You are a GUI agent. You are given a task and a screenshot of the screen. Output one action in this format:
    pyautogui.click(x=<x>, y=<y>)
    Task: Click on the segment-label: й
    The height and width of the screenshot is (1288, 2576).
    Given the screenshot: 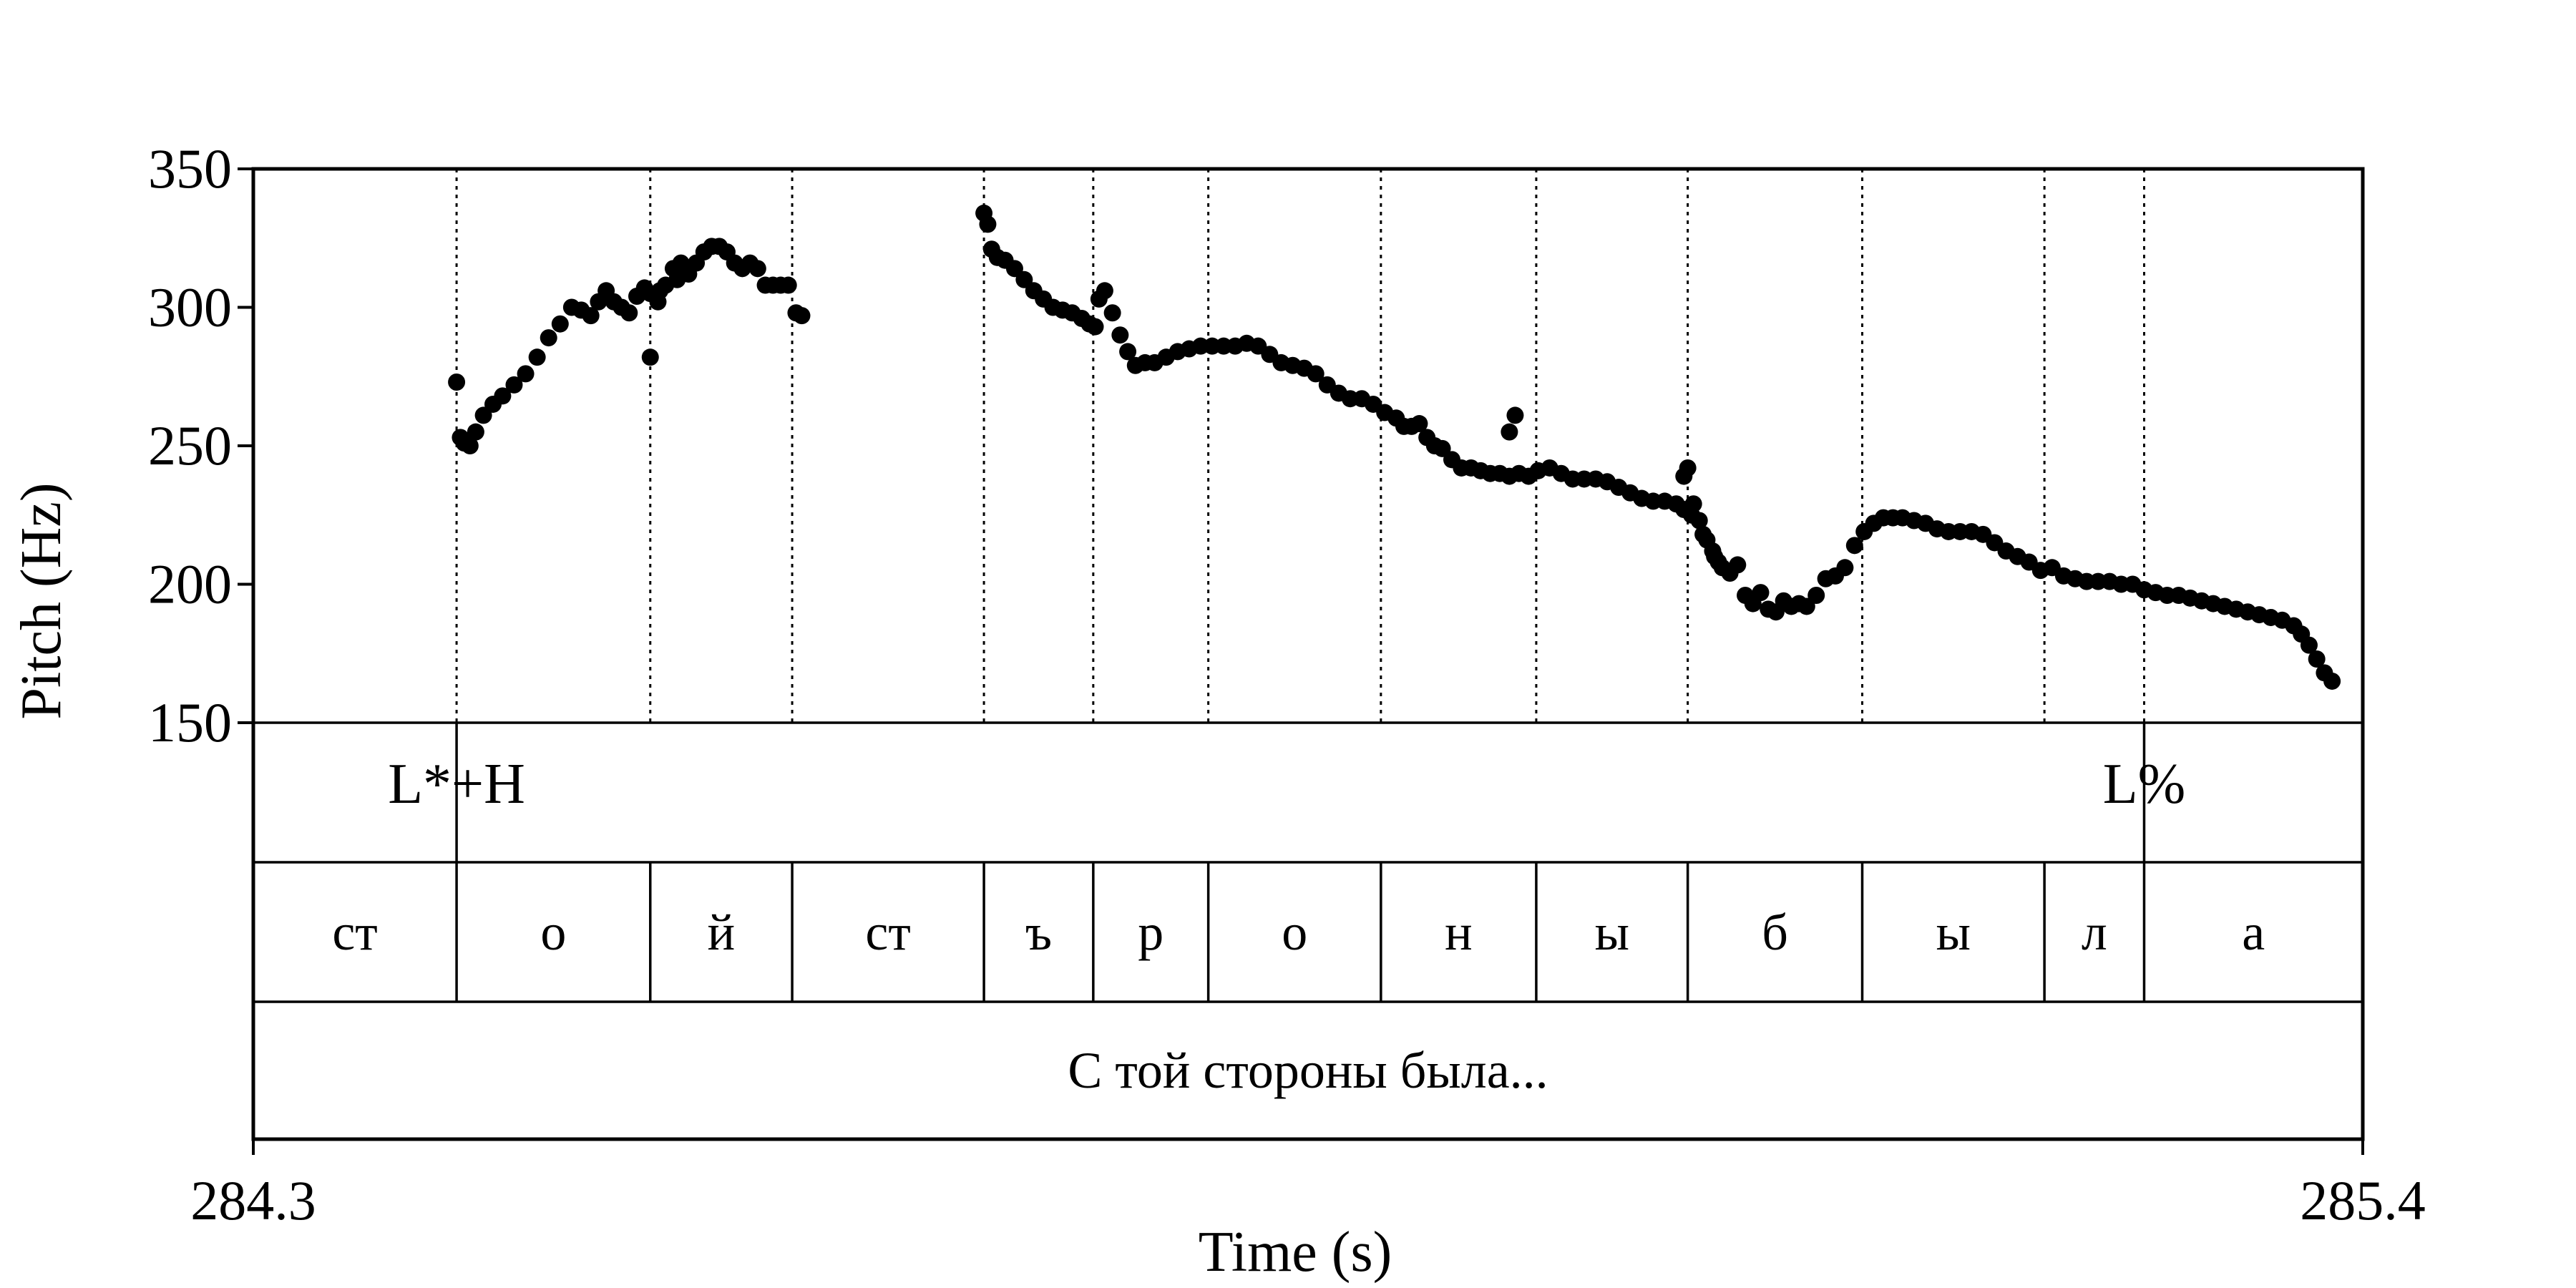 What is the action you would take?
    pyautogui.click(x=722, y=932)
    